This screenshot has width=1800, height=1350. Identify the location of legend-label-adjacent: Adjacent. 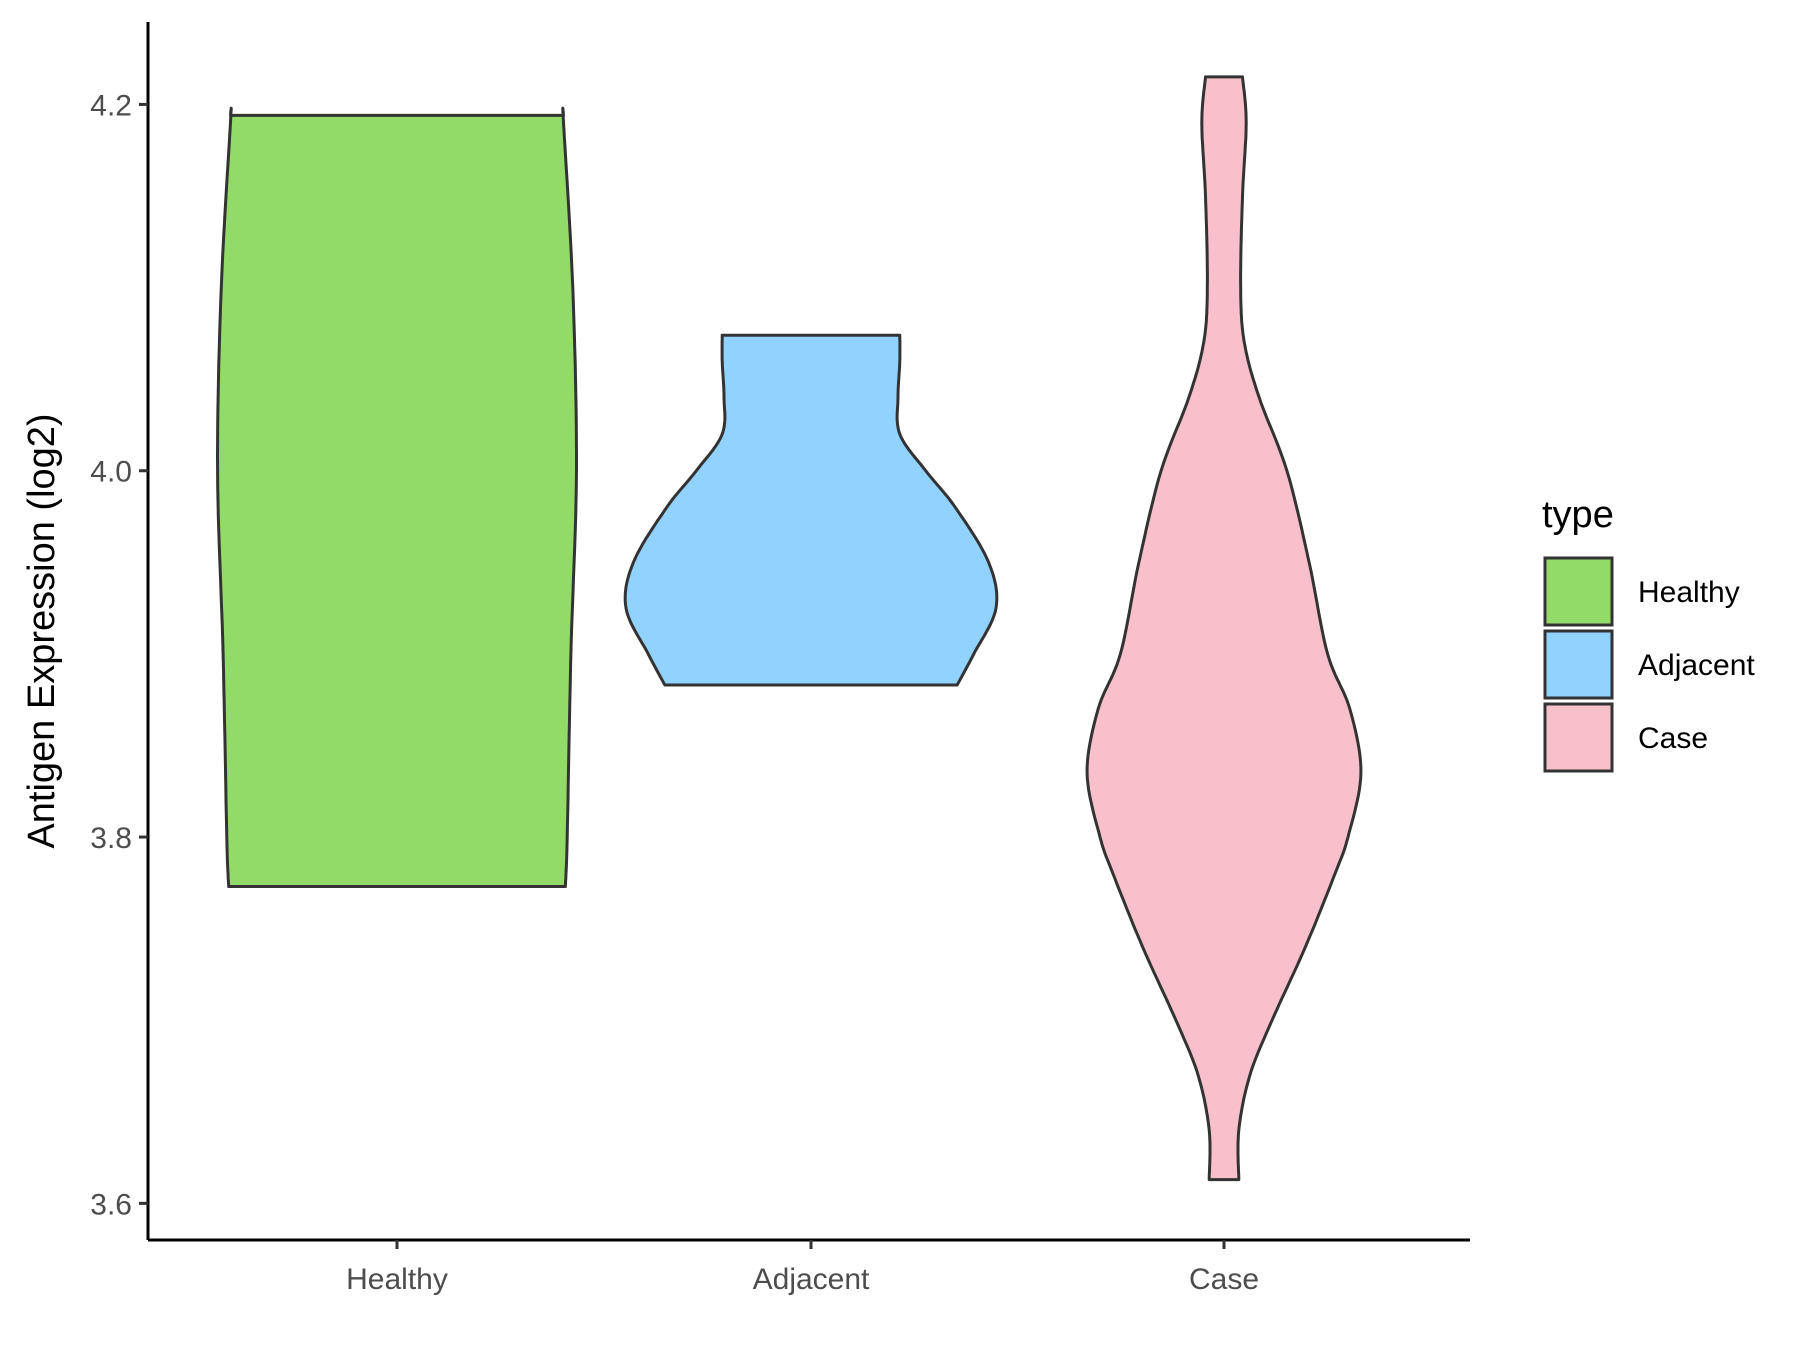
(1696, 665).